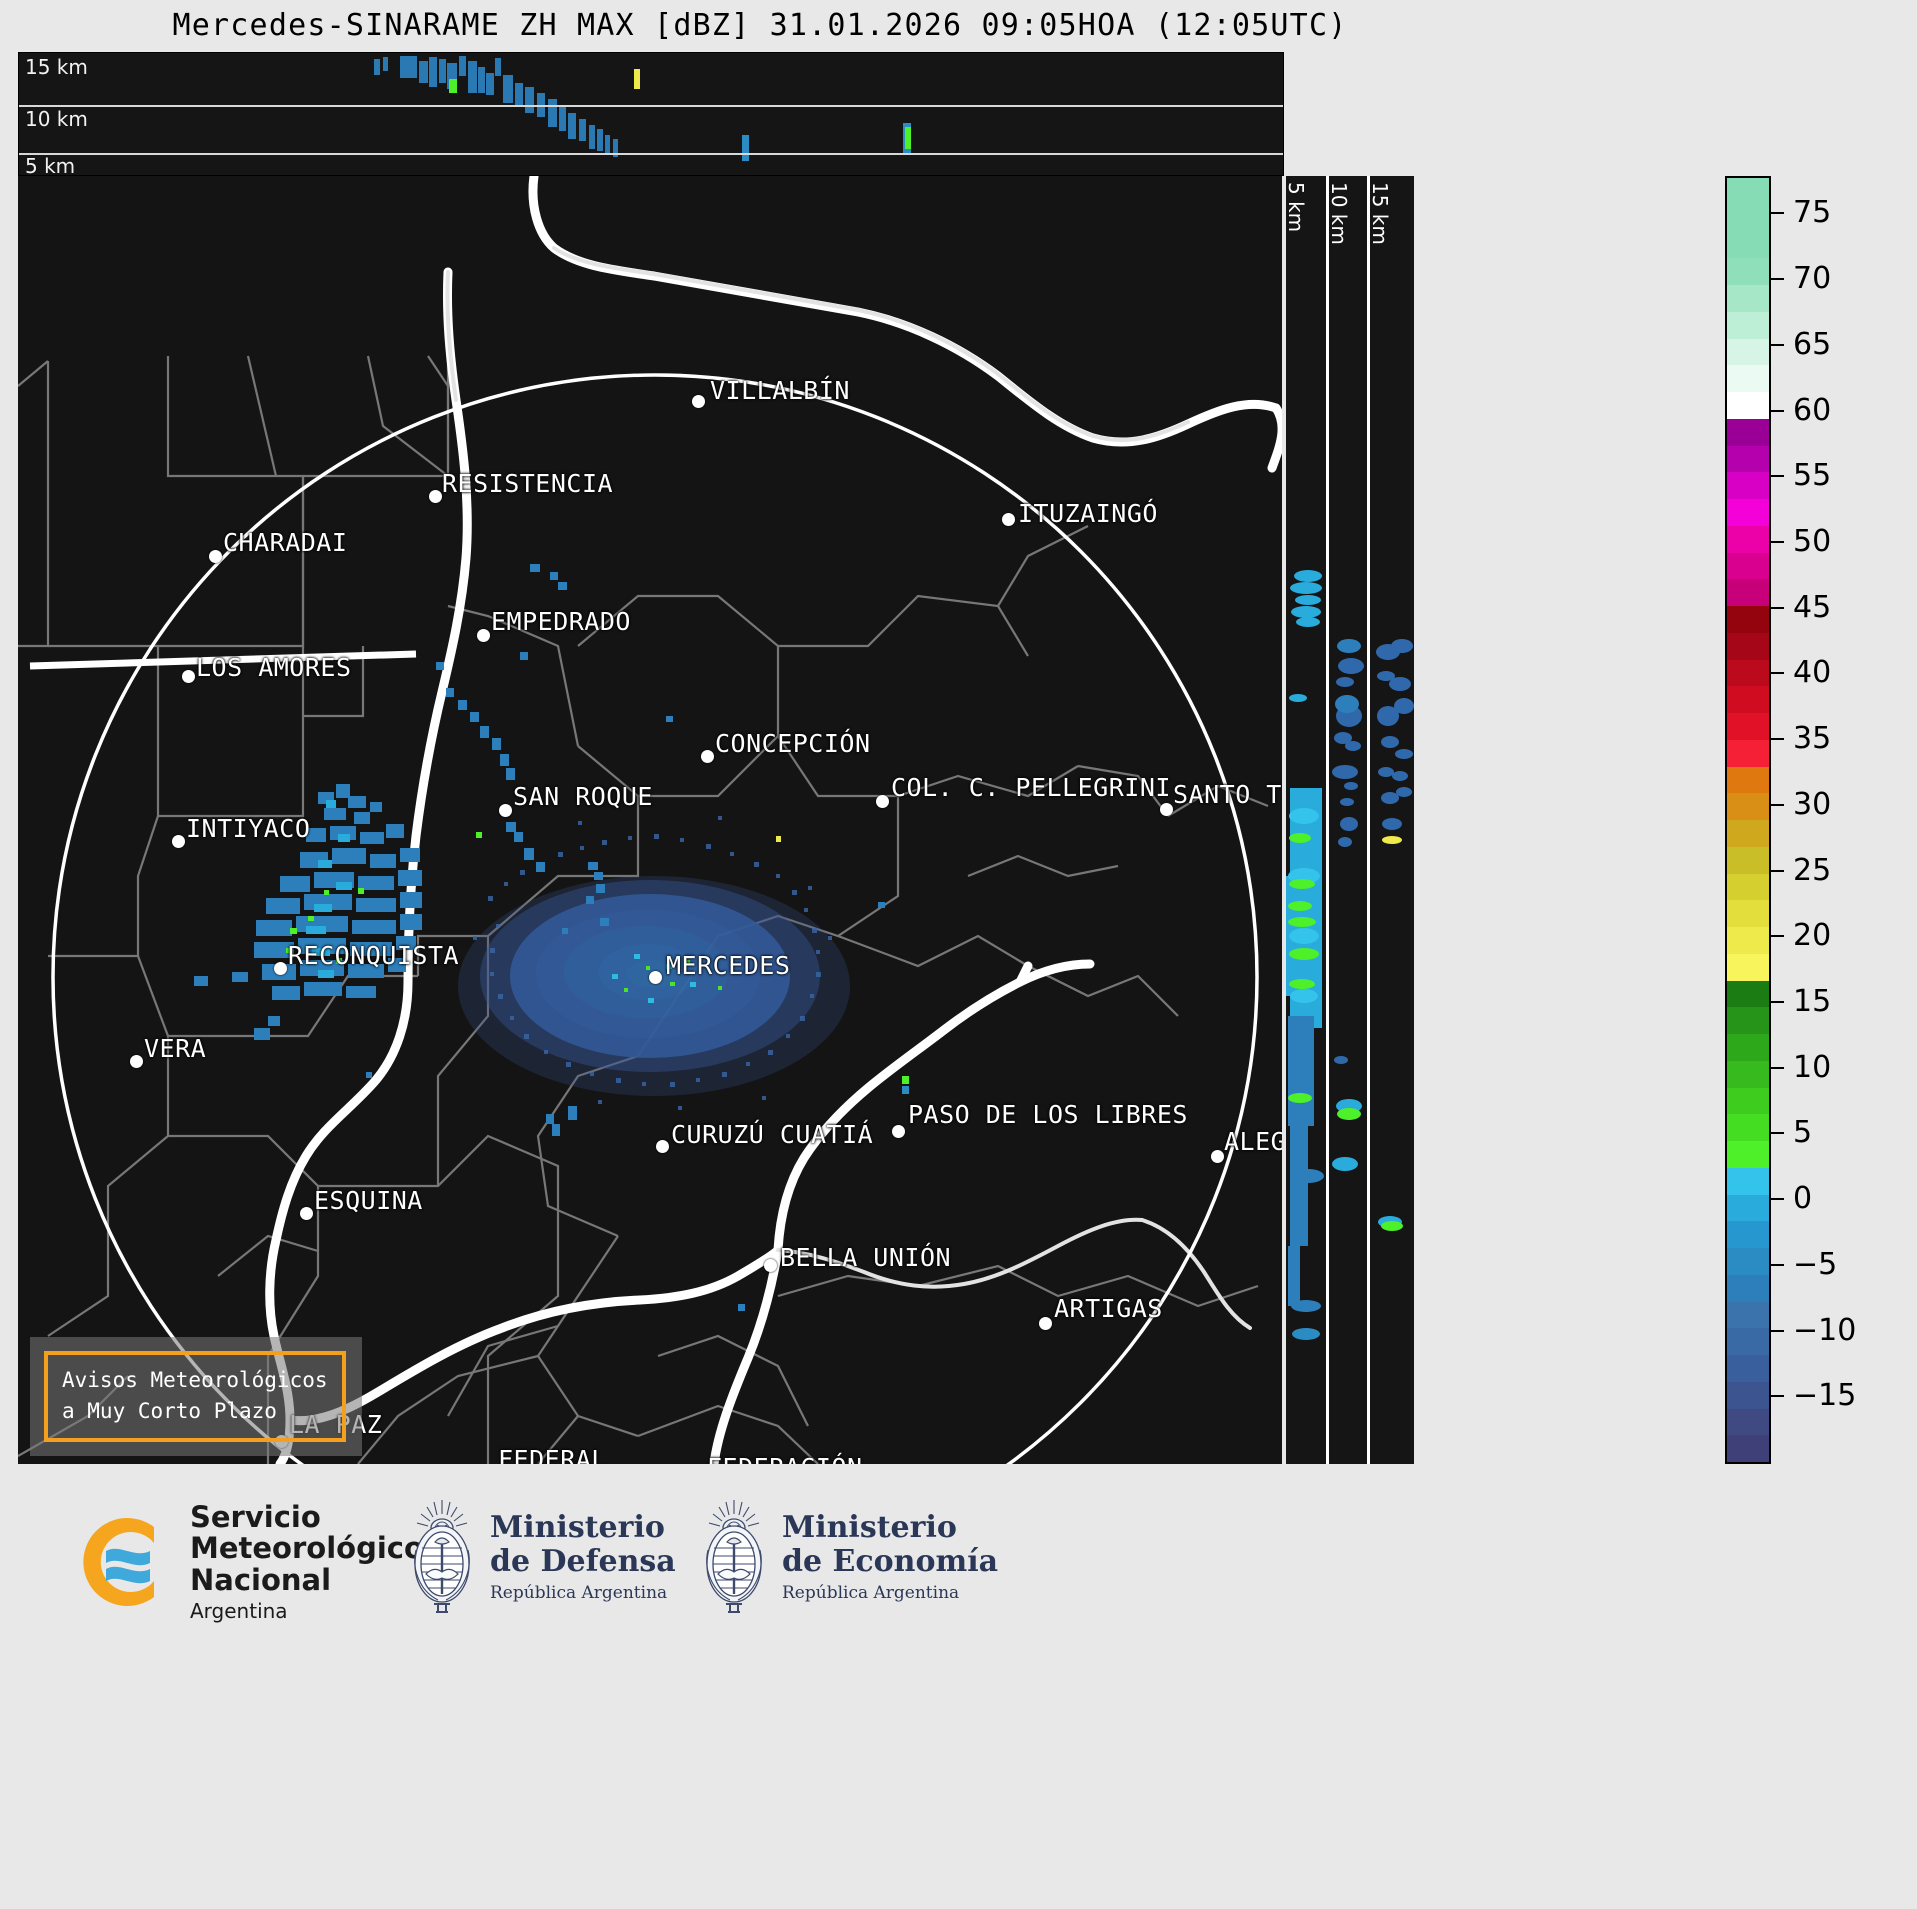 This screenshot has height=1909, width=1917. What do you see at coordinates (1813, 1396) in the screenshot?
I see `colorbar-tick: −15` at bounding box center [1813, 1396].